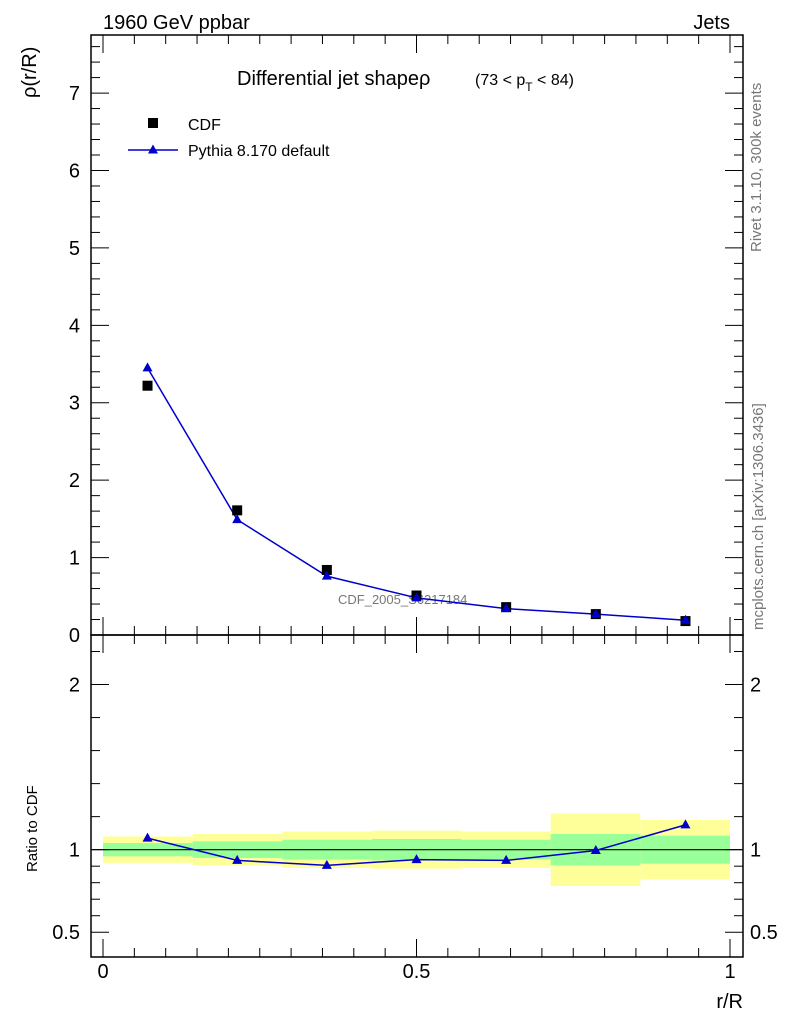  Describe the element at coordinates (729, 1002) in the screenshot. I see `xaxis-label: r/R` at that location.